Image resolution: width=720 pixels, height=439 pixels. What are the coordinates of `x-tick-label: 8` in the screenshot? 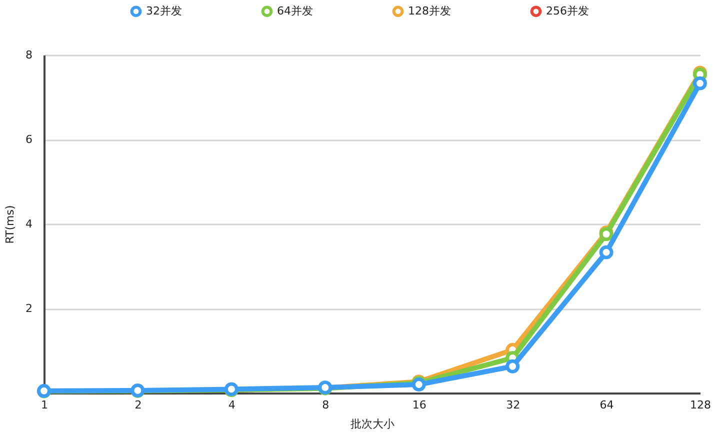 It's located at (326, 405).